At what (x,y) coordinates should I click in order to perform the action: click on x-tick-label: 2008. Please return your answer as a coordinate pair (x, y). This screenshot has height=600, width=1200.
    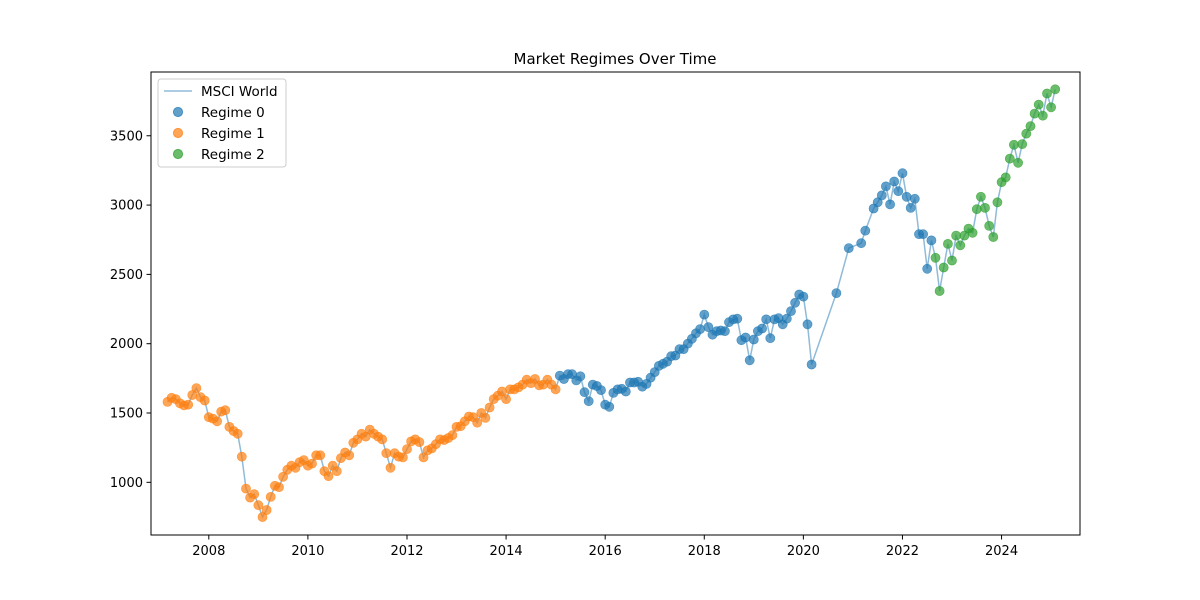
    Looking at the image, I should click on (208, 551).